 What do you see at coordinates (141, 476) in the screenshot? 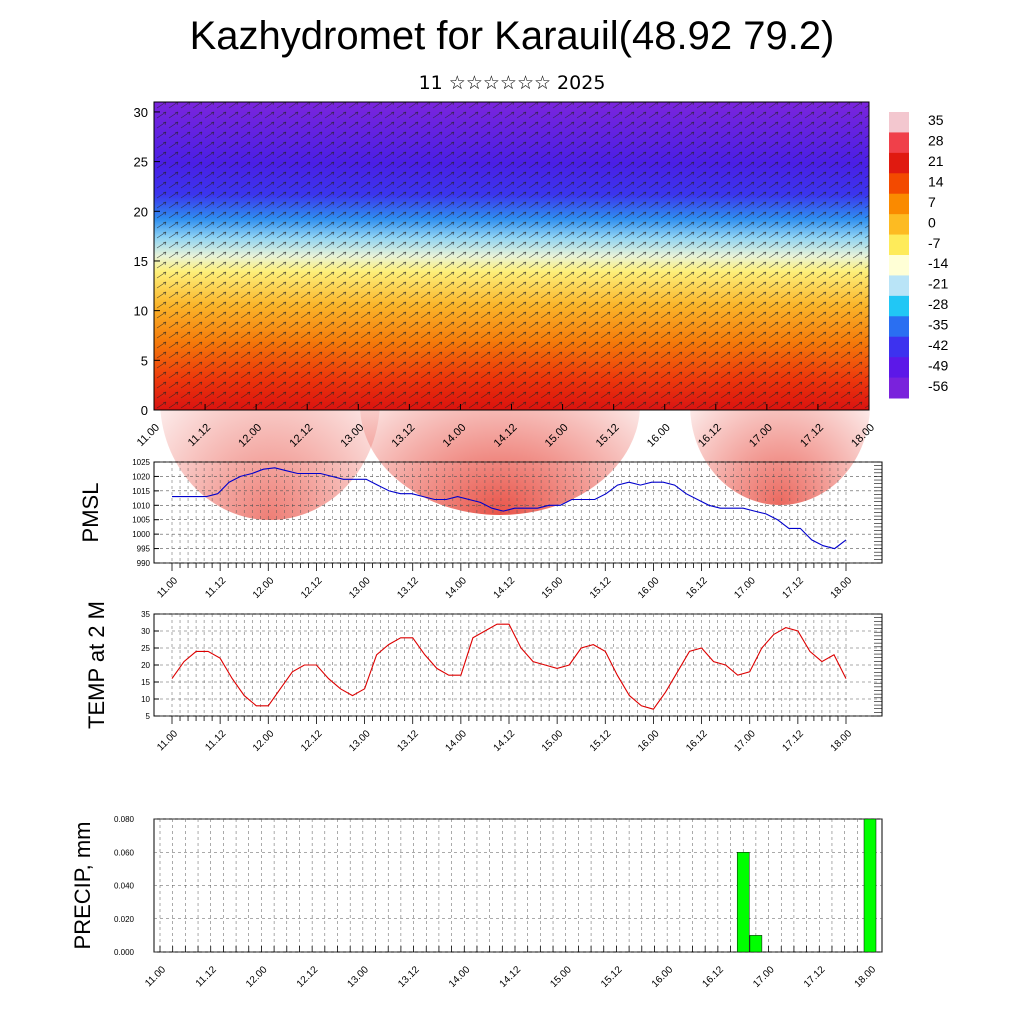
I see `y-tick-label: 1020` at bounding box center [141, 476].